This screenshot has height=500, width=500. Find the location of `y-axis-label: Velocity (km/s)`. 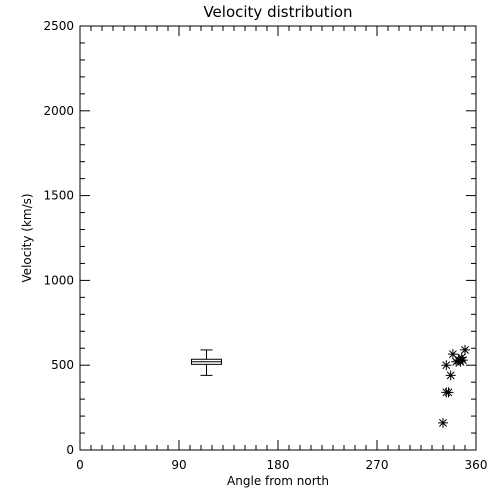

y-axis-label: Velocity (km/s) is located at coordinates (27, 237).